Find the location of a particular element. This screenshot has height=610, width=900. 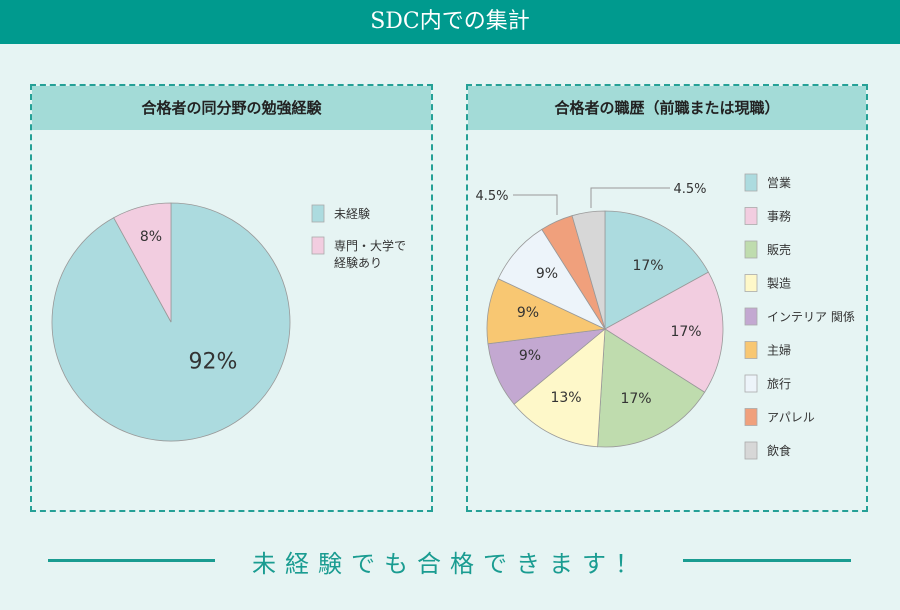

footer-divider-right is located at coordinates (767, 560).